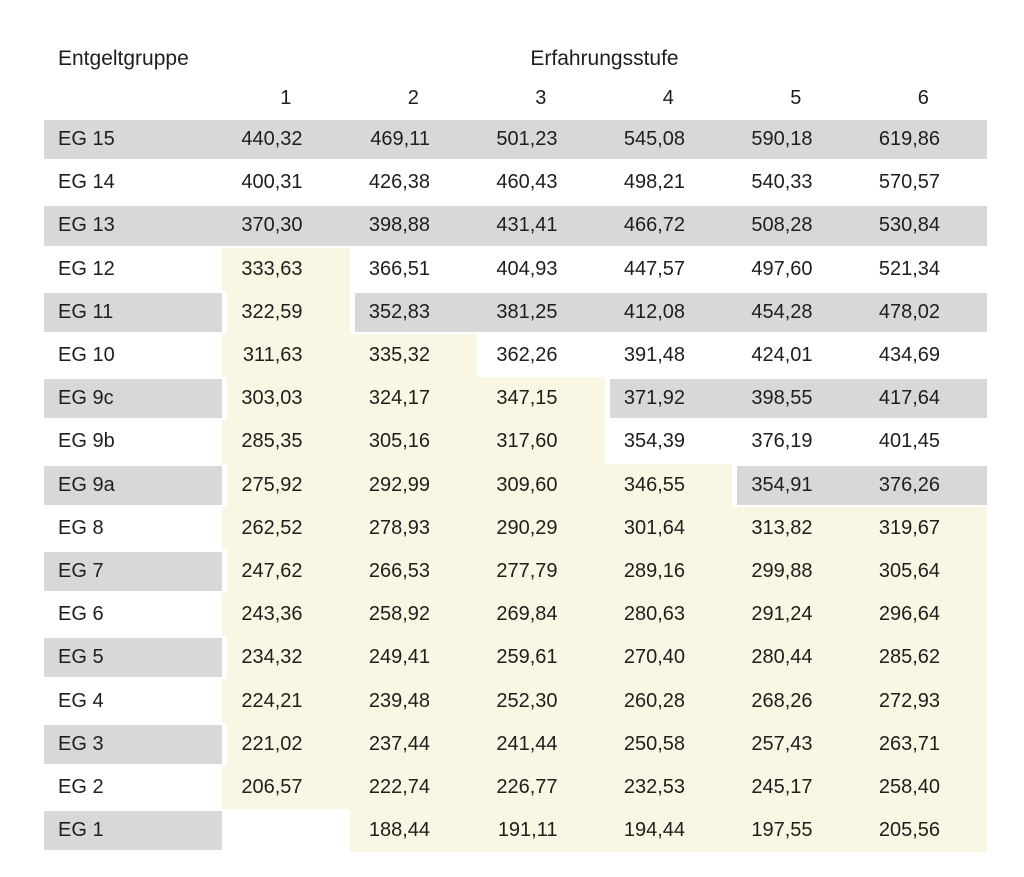 The width and height of the screenshot is (1024, 877). Describe the element at coordinates (541, 571) in the screenshot. I see `value-cell: 277,79` at that location.